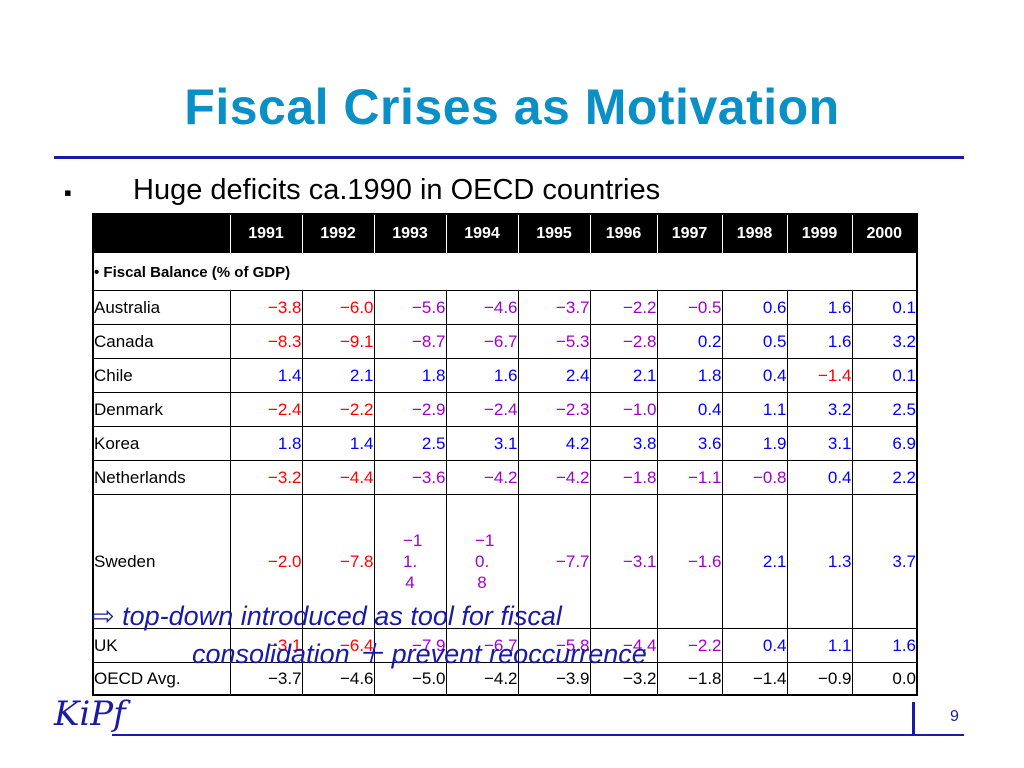 The width and height of the screenshot is (1024, 768). What do you see at coordinates (689, 307) in the screenshot?
I see `value-cell: −0.5` at bounding box center [689, 307].